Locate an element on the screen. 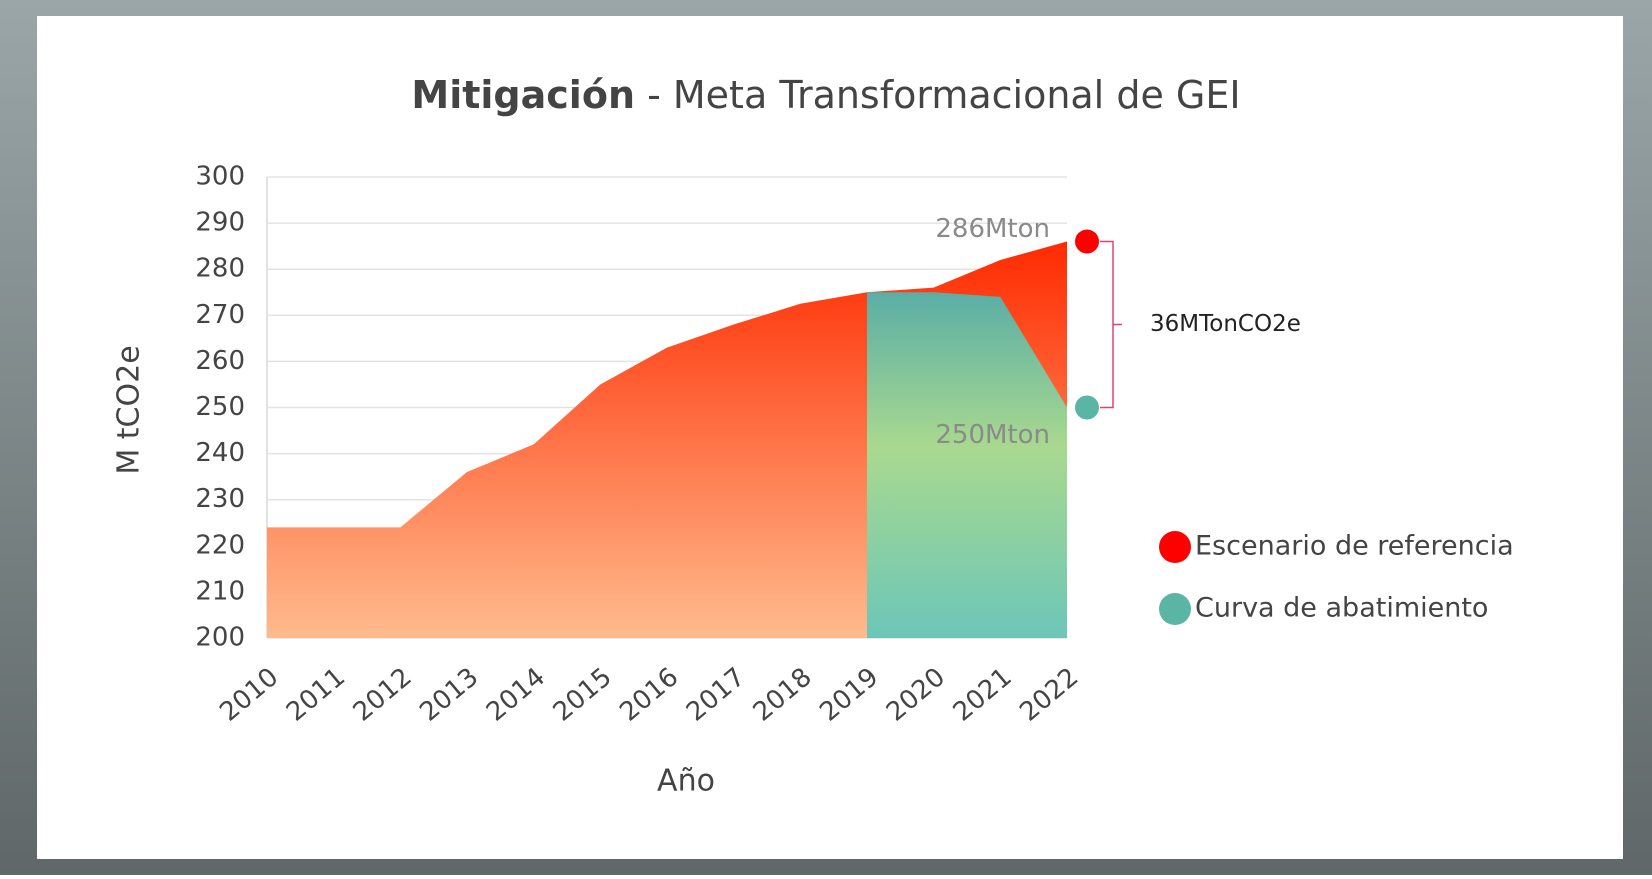  y-tick-label: 220 is located at coordinates (220, 545).